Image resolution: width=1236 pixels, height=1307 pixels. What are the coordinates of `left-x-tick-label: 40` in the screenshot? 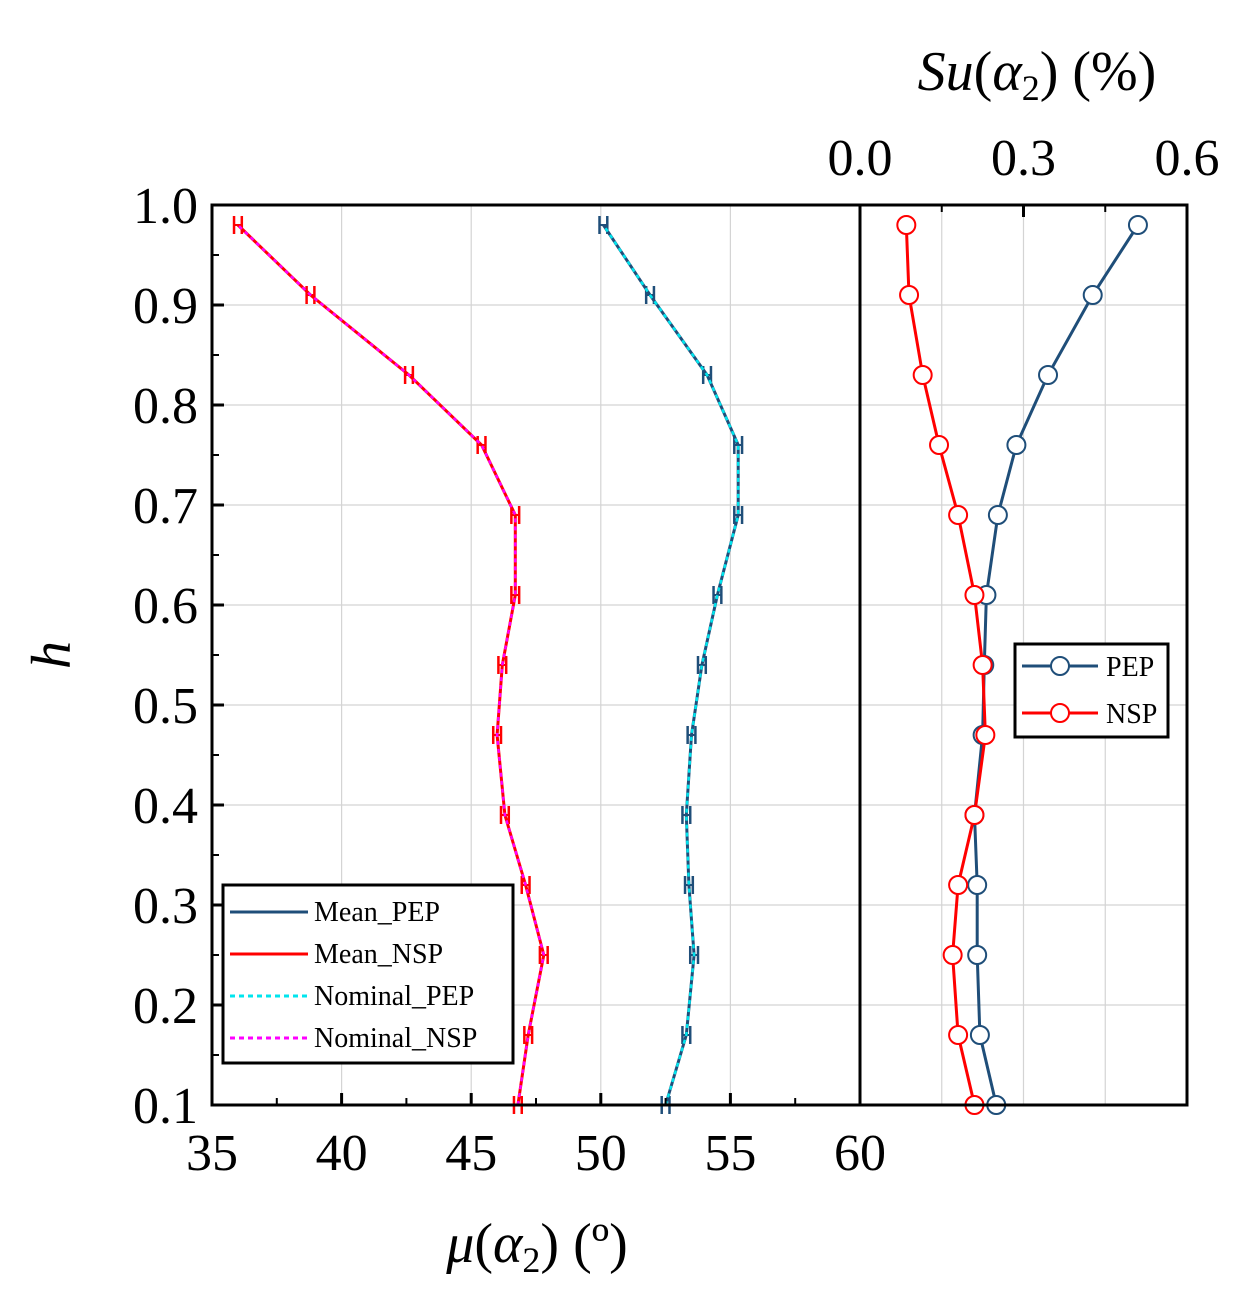 It's located at (342, 1153).